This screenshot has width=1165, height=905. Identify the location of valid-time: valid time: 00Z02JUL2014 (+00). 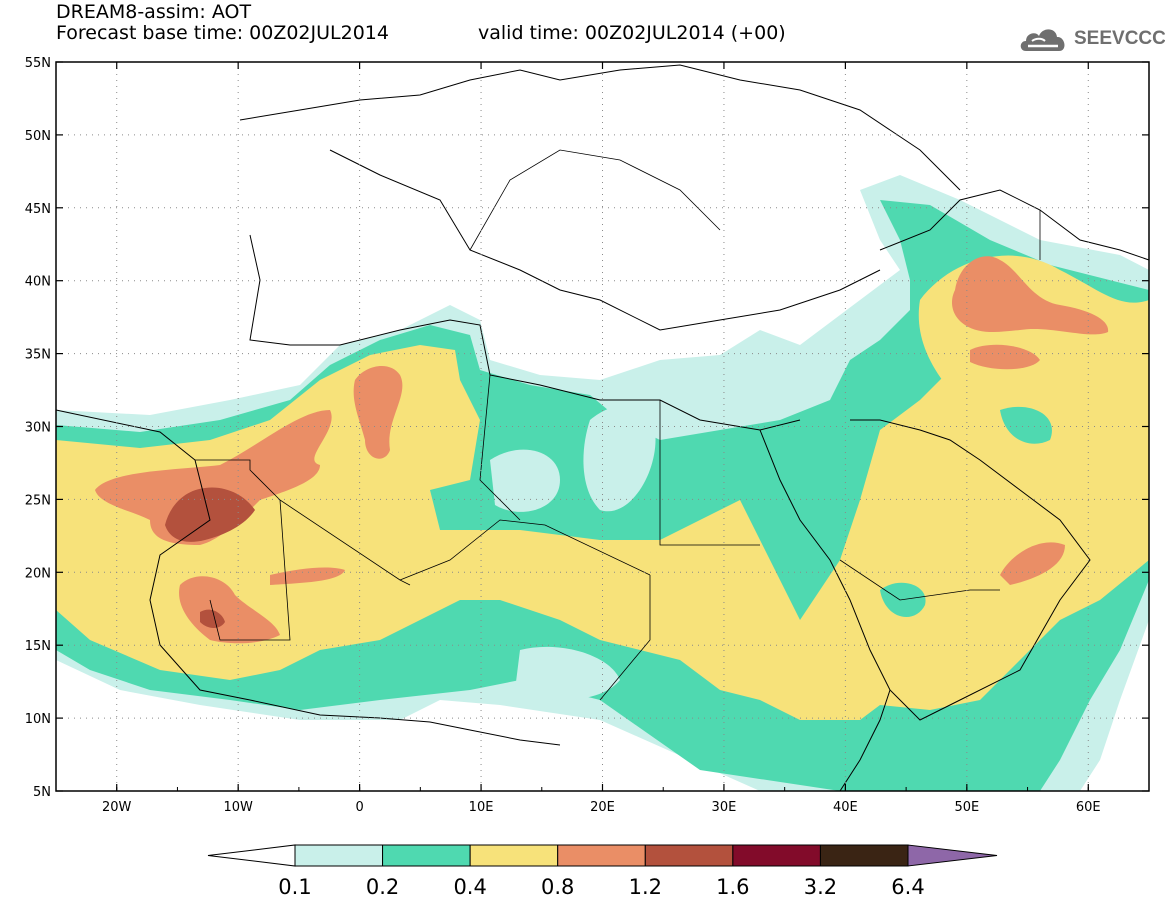
(632, 33).